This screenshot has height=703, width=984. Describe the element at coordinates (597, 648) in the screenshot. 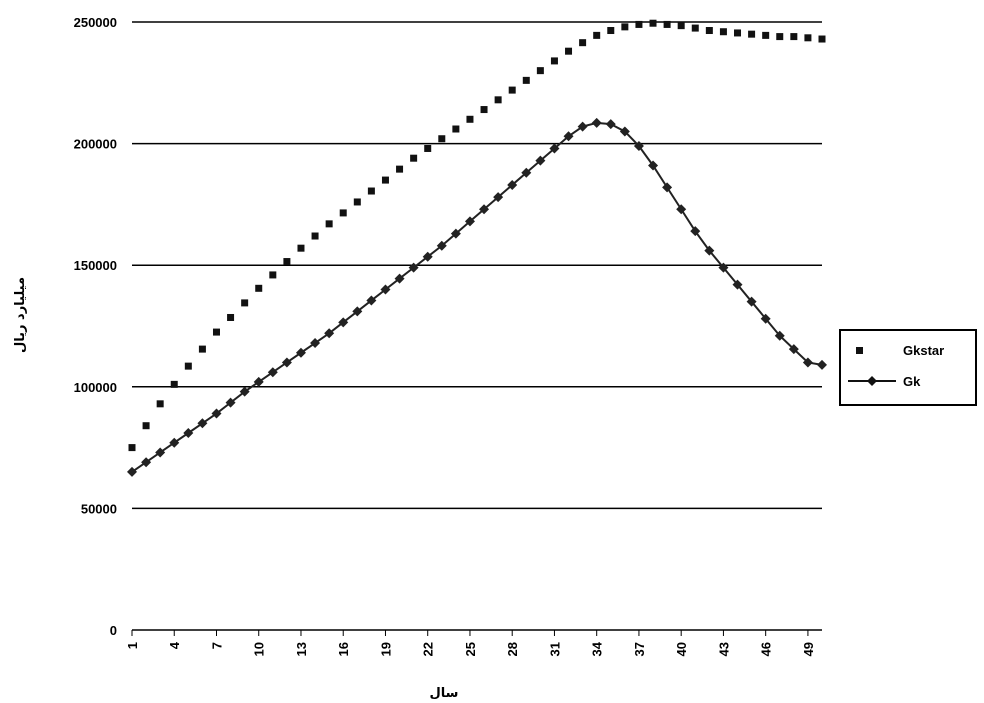

I see `x-tick-label: 34` at that location.